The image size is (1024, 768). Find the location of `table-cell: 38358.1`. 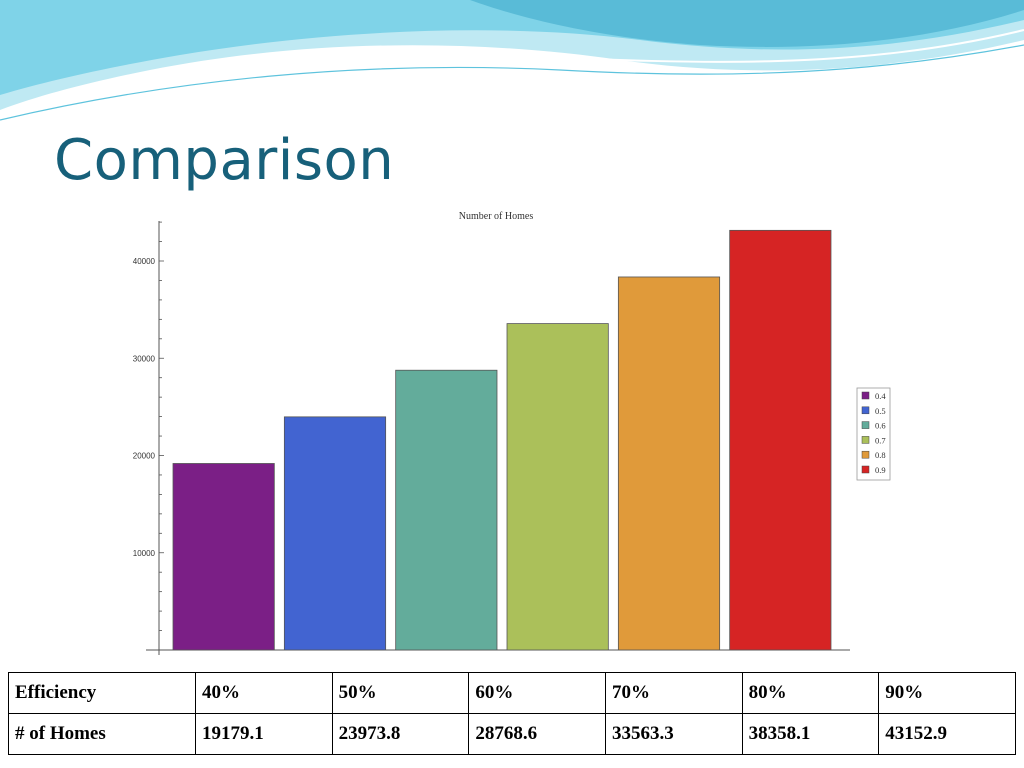

table-cell: 38358.1 is located at coordinates (810, 734).